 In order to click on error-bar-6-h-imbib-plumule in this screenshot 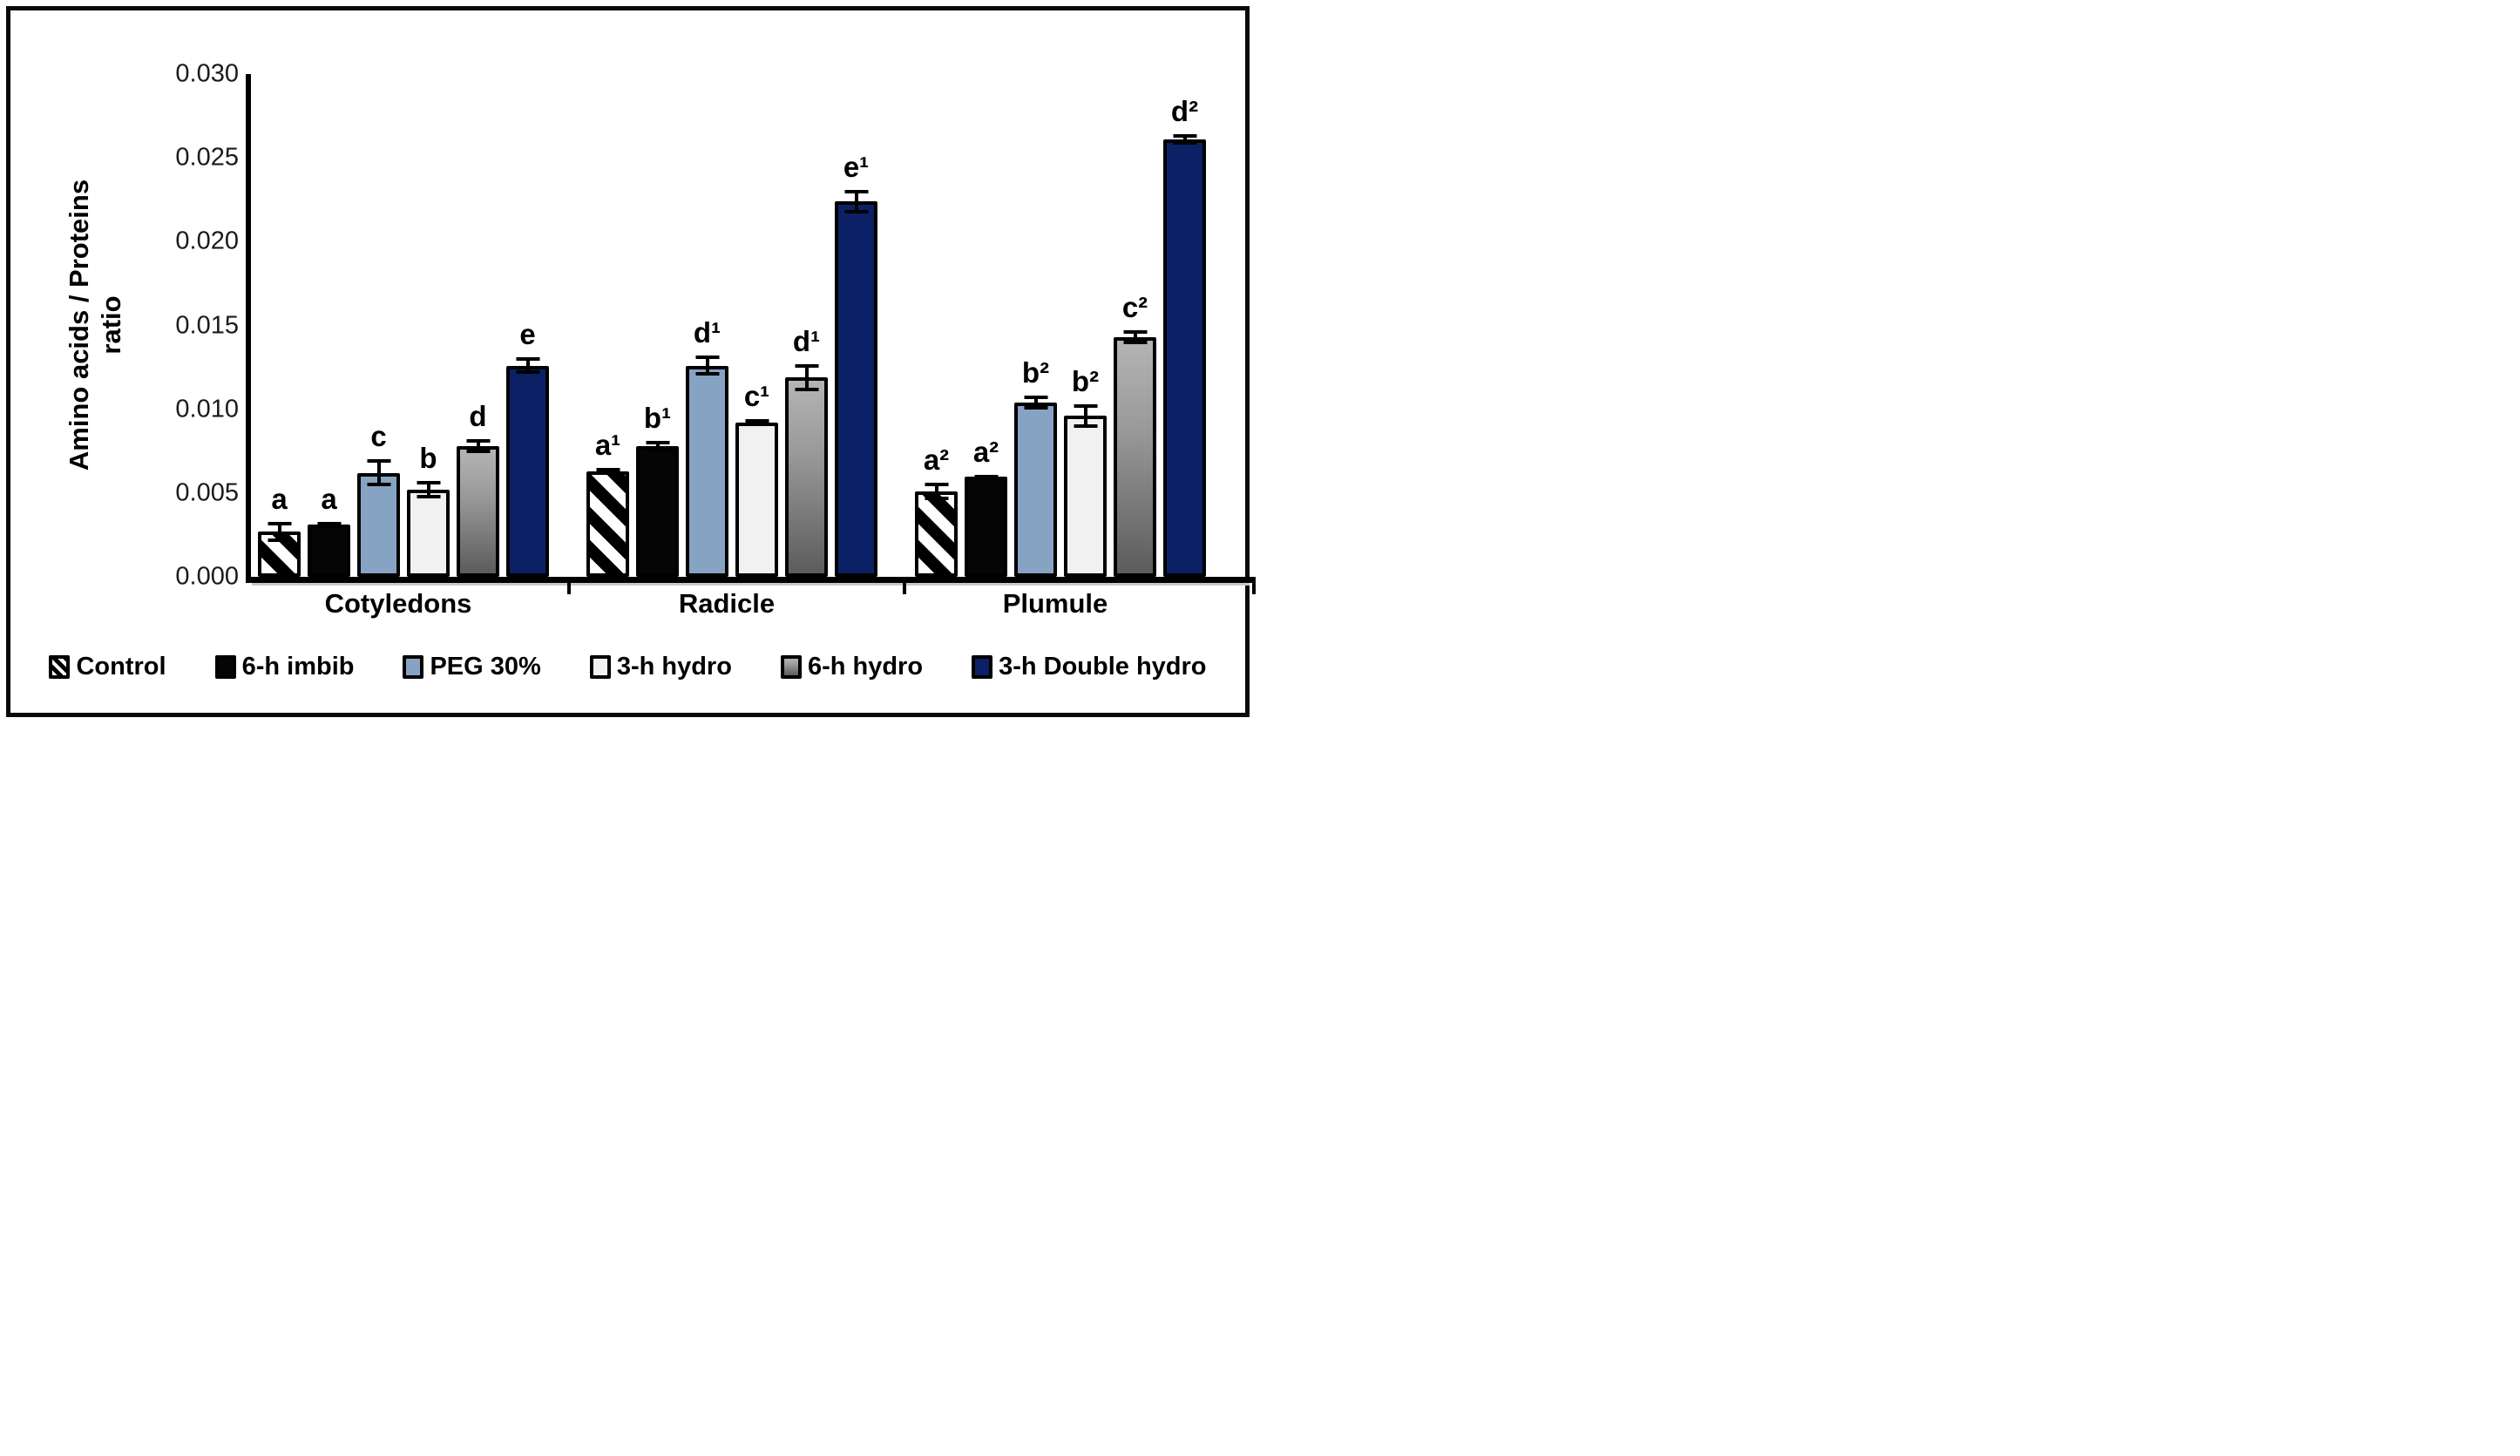, I will do `click(986, 476)`.